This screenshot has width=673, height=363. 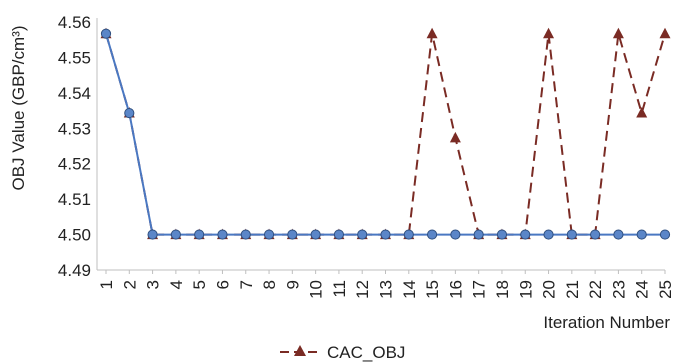 I want to click on x-tick-label: 8, so click(x=269, y=284).